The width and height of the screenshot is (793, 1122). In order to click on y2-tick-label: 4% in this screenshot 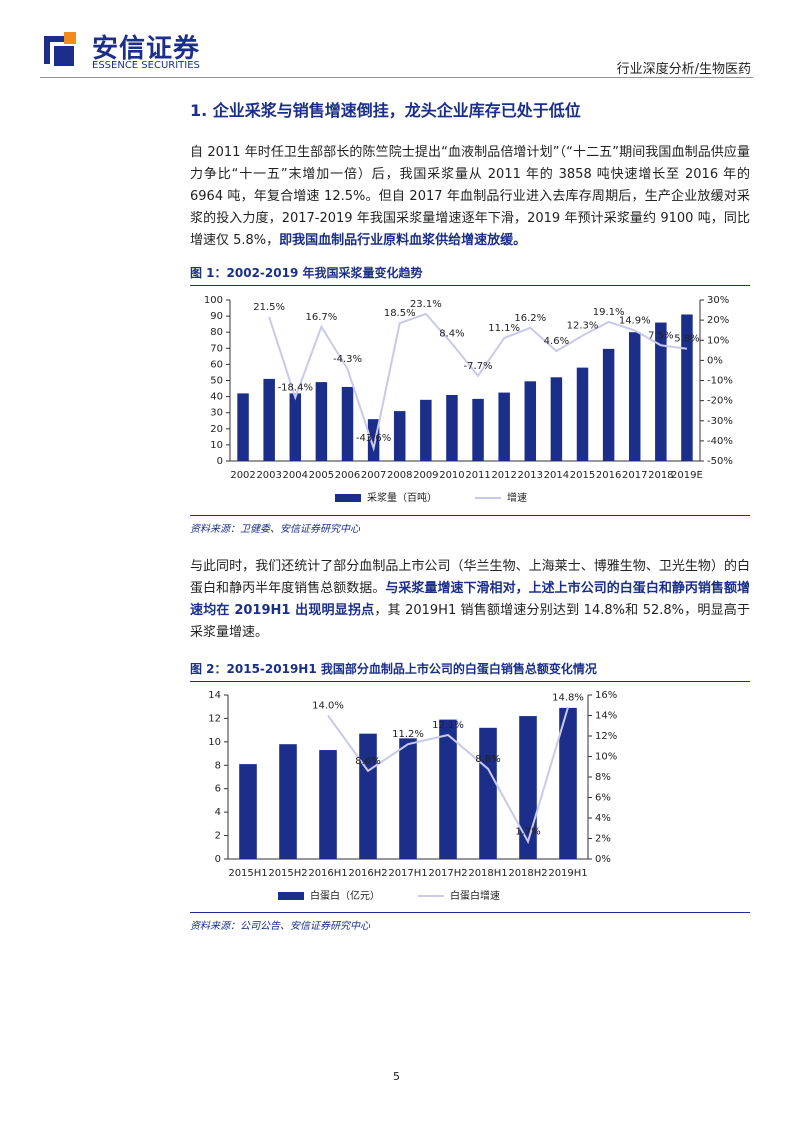, I will do `click(603, 818)`.